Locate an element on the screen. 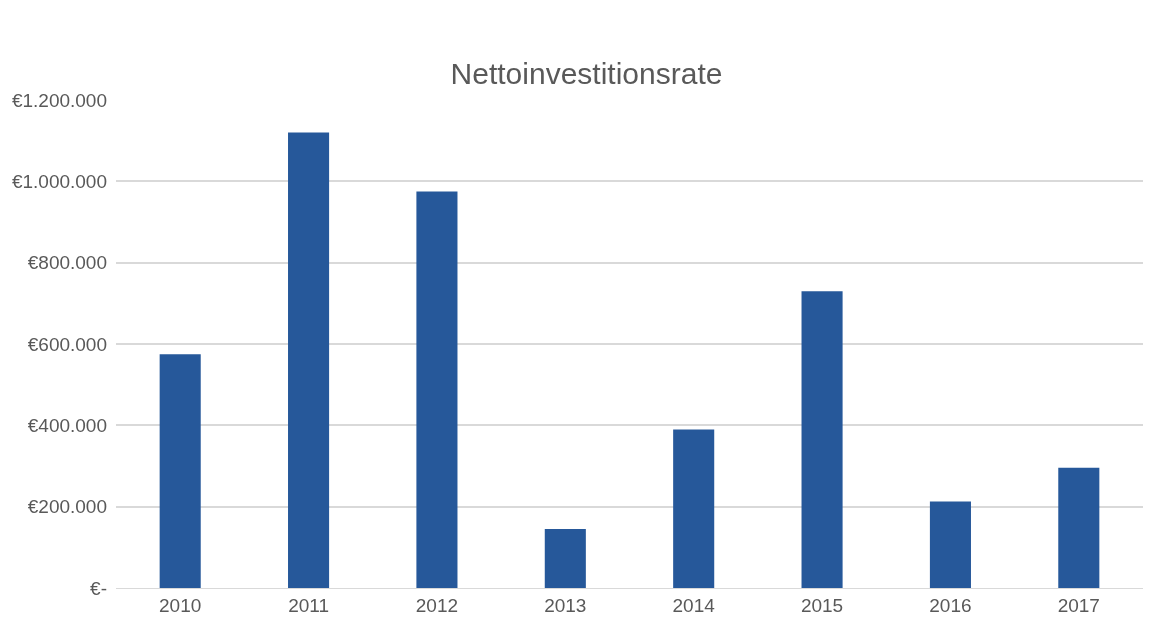  x-tick-label: 2011 is located at coordinates (308, 605).